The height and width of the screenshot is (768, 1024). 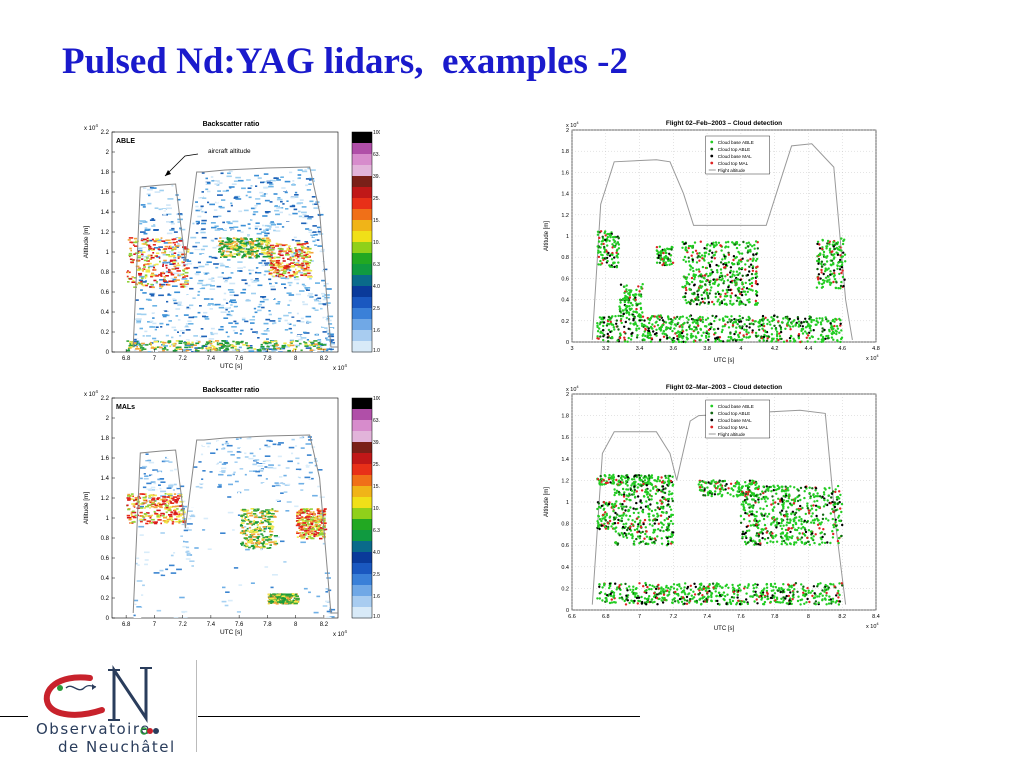 What do you see at coordinates (709, 302) in the screenshot?
I see `cloud-base-mal-point` at bounding box center [709, 302].